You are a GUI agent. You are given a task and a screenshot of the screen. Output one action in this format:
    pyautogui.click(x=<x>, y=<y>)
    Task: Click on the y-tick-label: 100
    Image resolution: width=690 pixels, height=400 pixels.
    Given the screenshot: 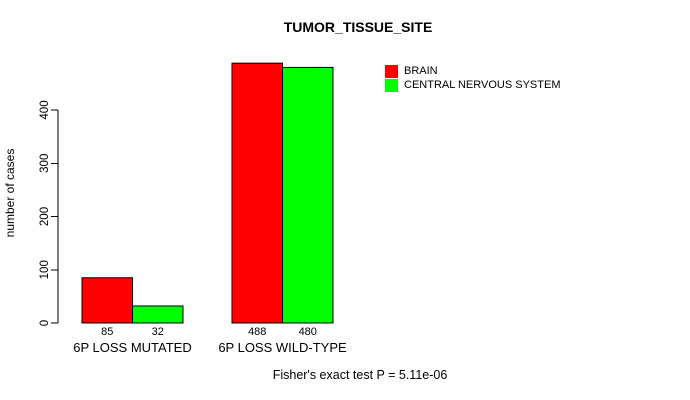 What is the action you would take?
    pyautogui.click(x=45, y=269)
    